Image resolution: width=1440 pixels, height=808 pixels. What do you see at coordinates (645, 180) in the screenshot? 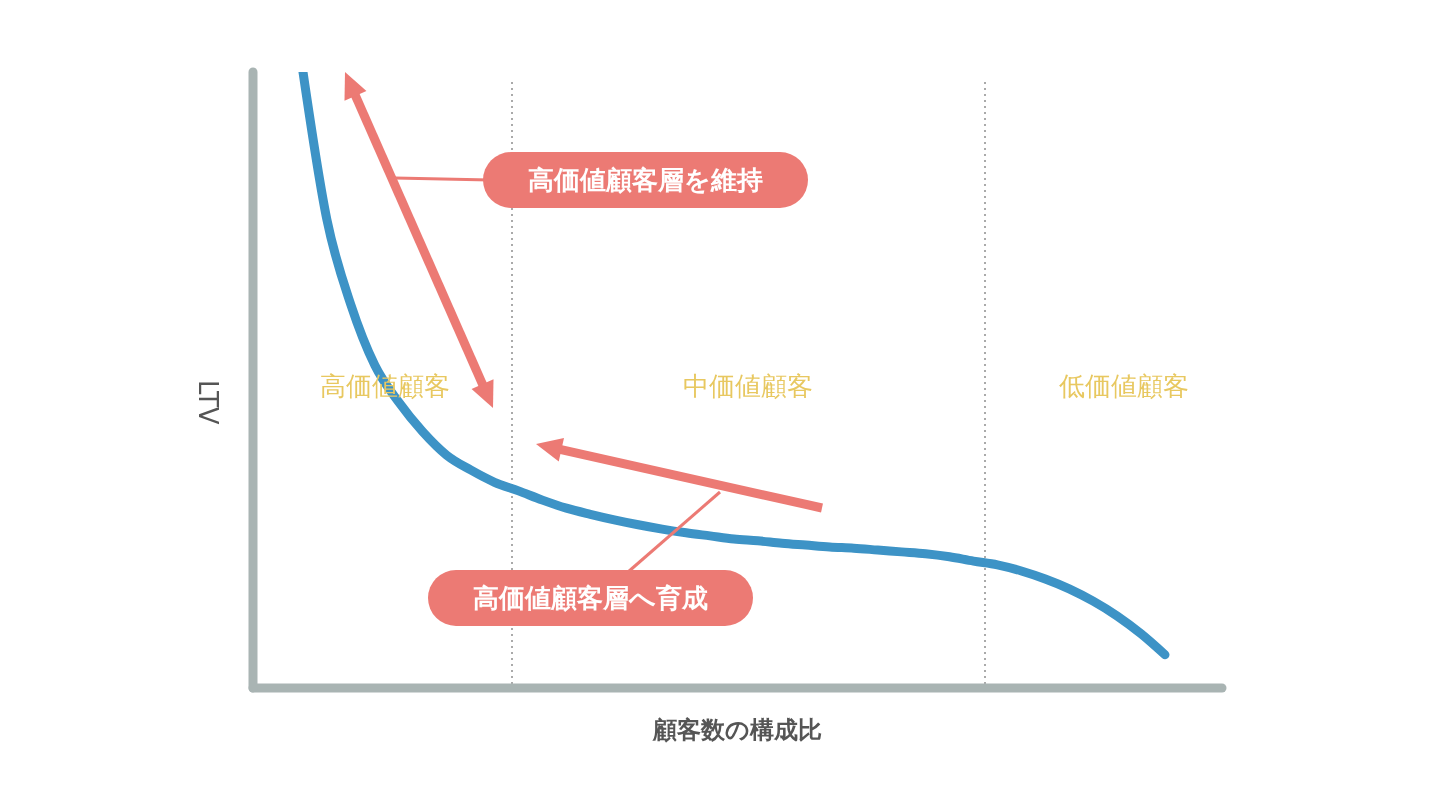
I see `annotation: 高価値顧客層を維持` at bounding box center [645, 180].